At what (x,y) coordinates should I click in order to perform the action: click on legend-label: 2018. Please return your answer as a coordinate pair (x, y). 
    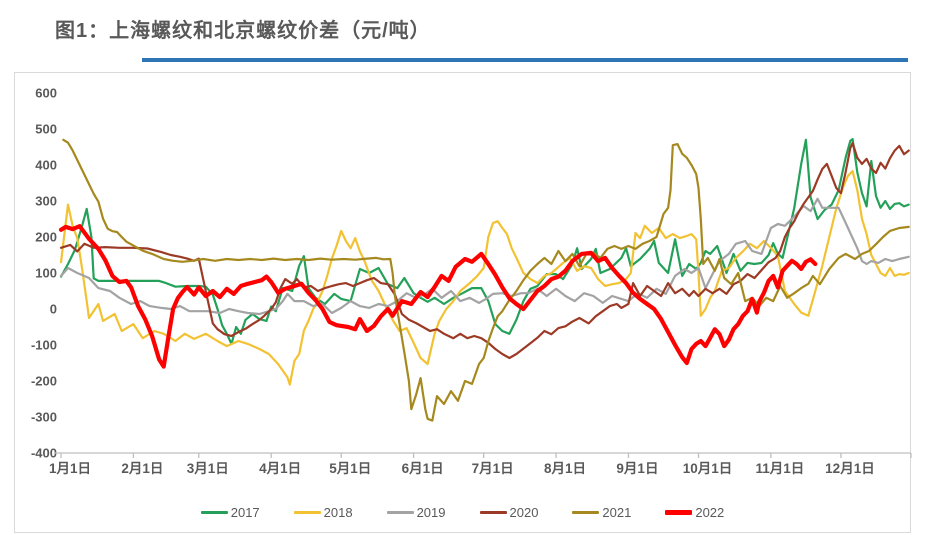
    Looking at the image, I should click on (338, 512).